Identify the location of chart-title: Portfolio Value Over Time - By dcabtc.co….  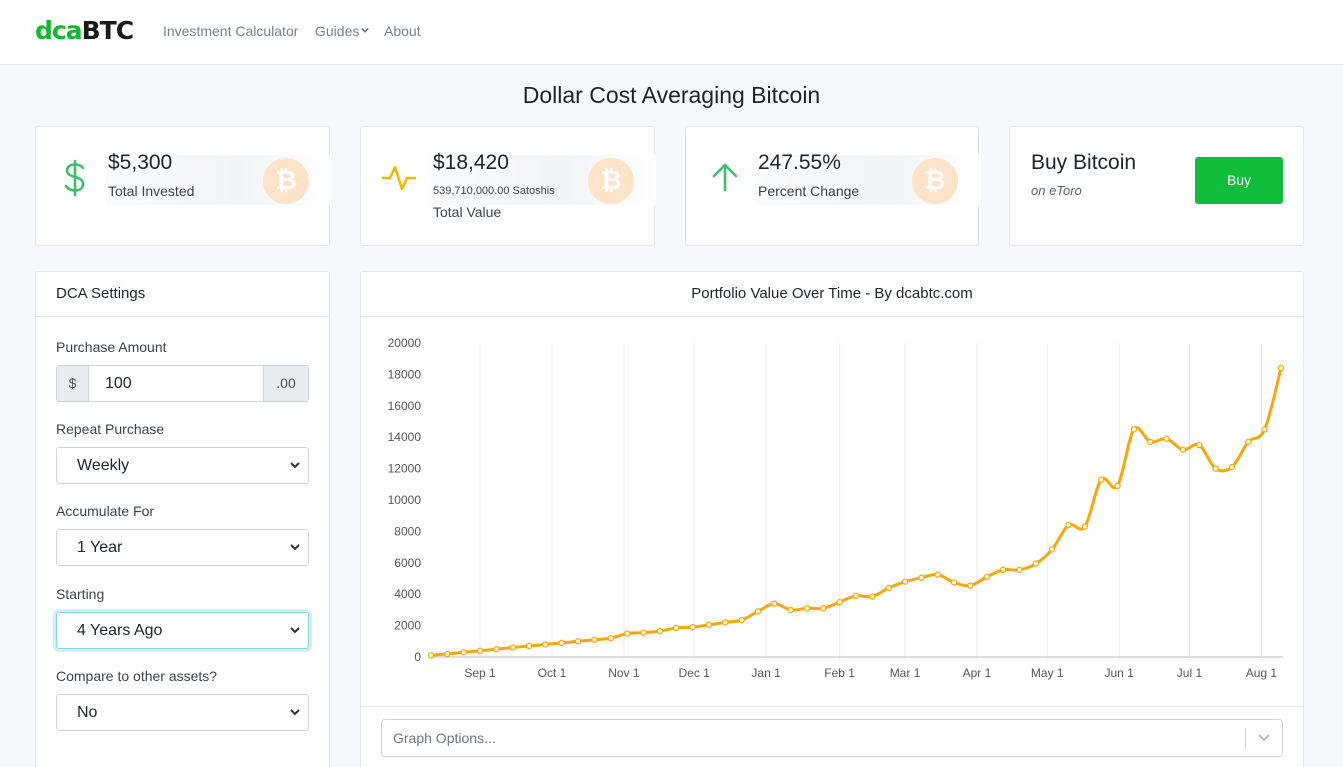
(832, 294).